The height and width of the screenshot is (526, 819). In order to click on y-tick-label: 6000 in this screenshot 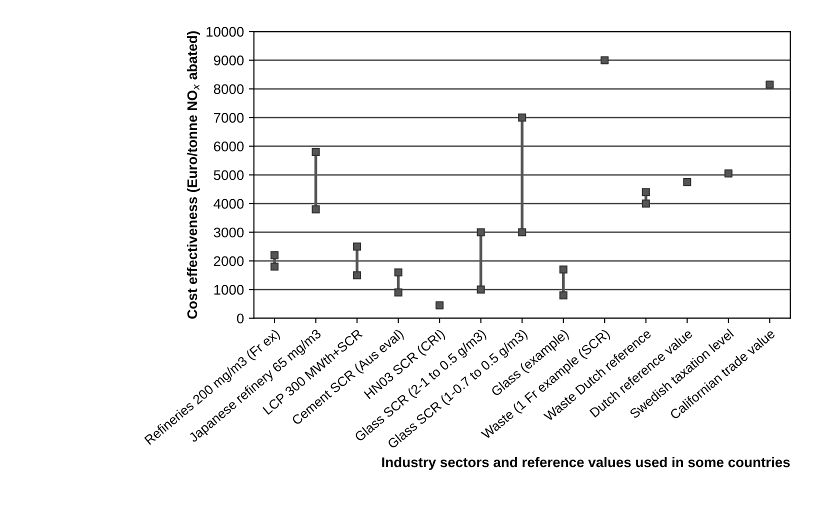, I will do `click(229, 147)`.